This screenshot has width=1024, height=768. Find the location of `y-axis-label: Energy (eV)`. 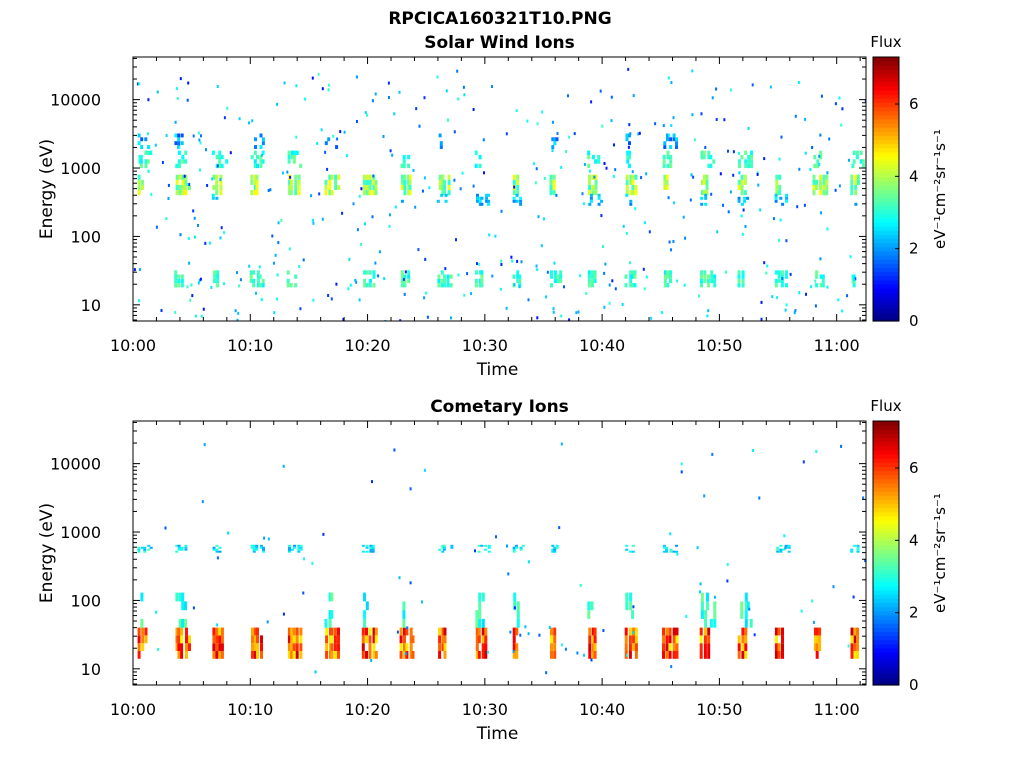

y-axis-label: Energy (eV) is located at coordinates (47, 189).